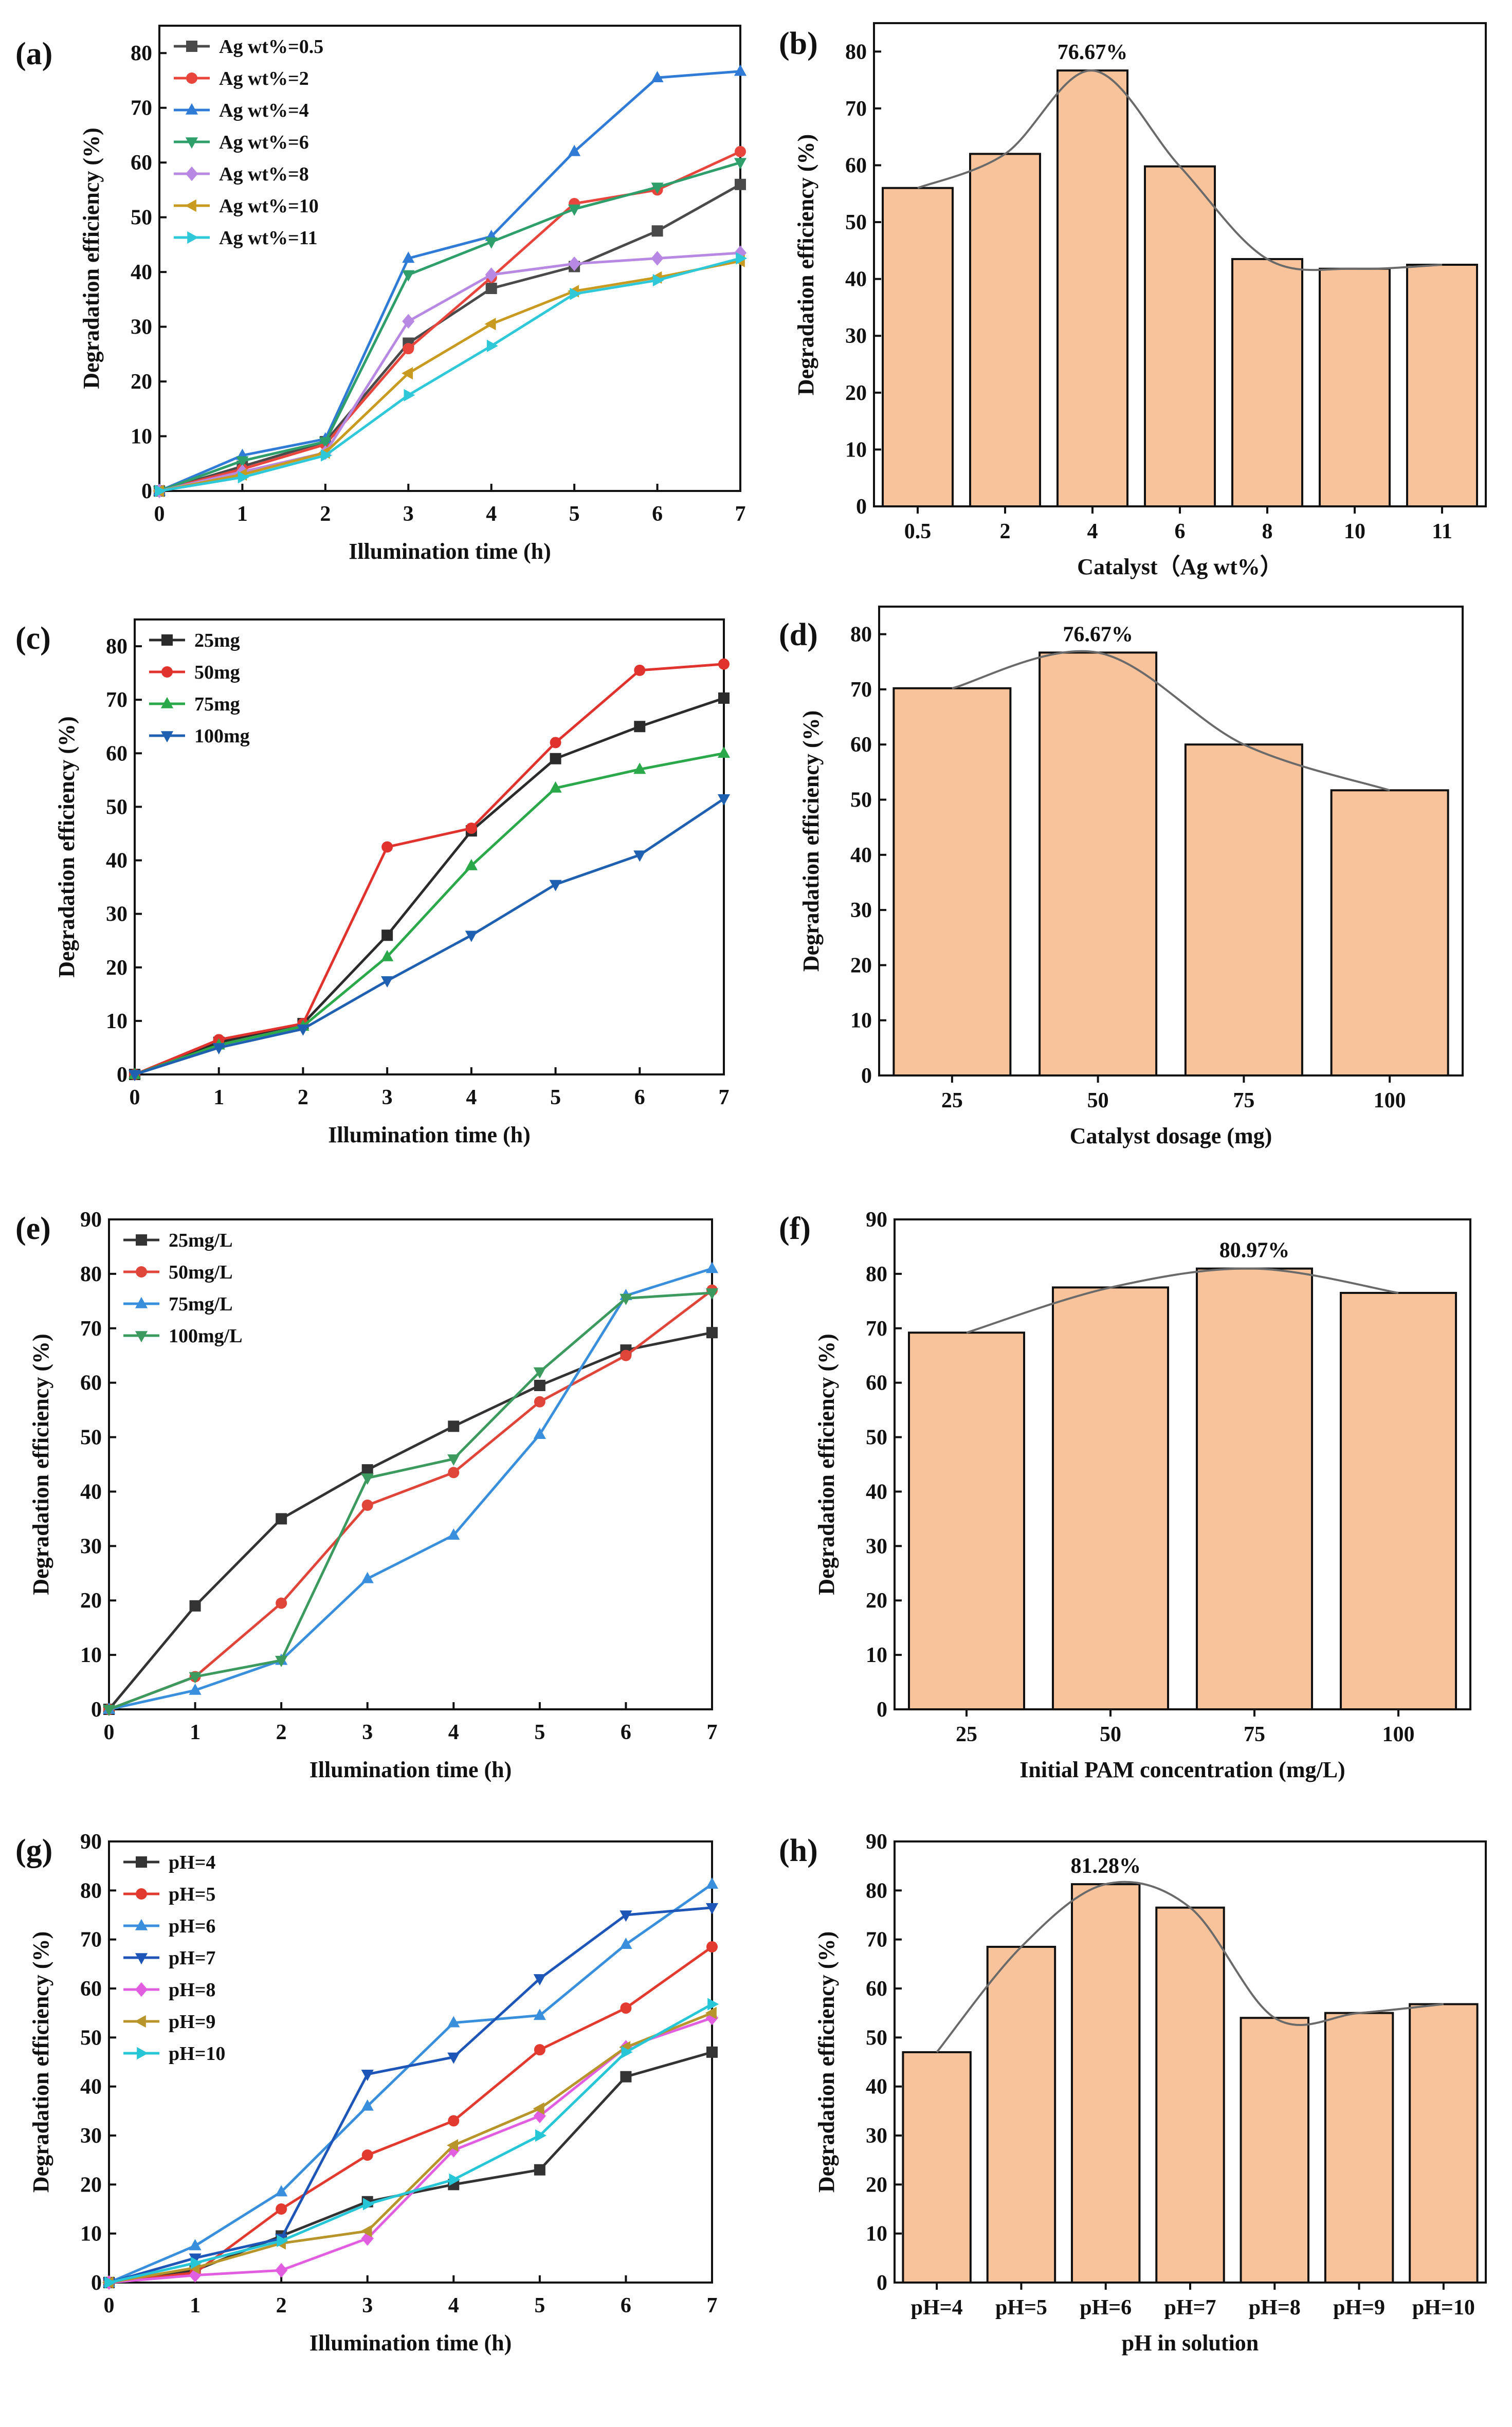 This screenshot has width=1512, height=2427. Describe the element at coordinates (1443, 2308) in the screenshot. I see `x-tick-label: pH=10` at that location.